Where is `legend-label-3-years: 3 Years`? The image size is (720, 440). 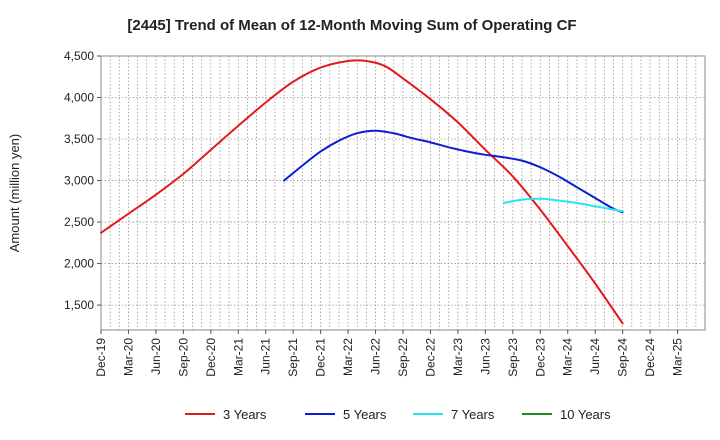
legend-label-3-years: 3 Years is located at coordinates (245, 414).